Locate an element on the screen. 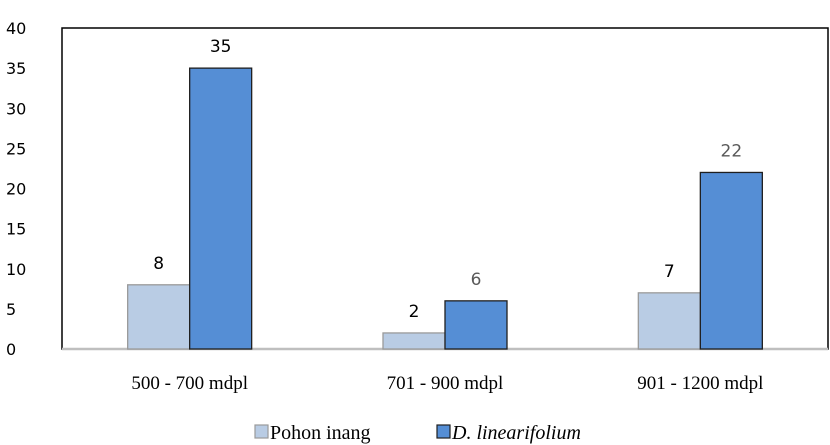 This screenshot has width=830, height=445. x-tick-label: 701 - 900 mdpl is located at coordinates (445, 383).